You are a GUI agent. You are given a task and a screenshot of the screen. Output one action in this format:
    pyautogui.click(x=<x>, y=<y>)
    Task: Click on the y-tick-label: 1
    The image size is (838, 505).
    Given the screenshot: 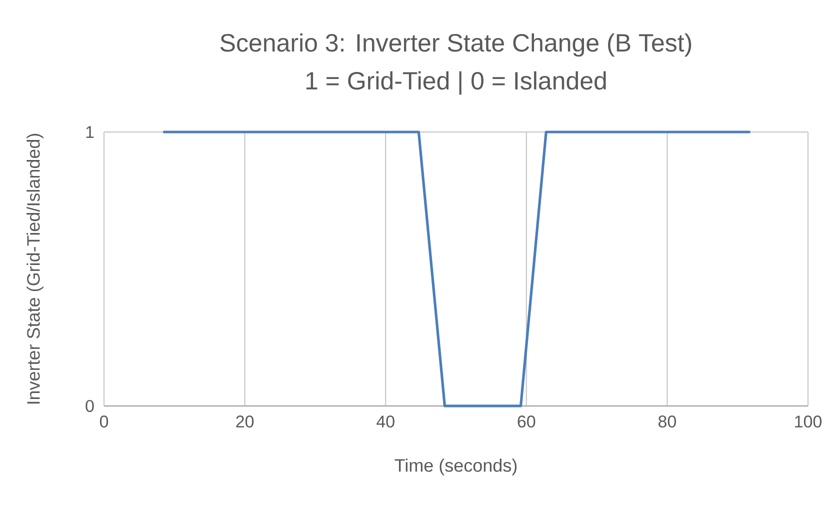 What is the action you would take?
    pyautogui.click(x=90, y=132)
    